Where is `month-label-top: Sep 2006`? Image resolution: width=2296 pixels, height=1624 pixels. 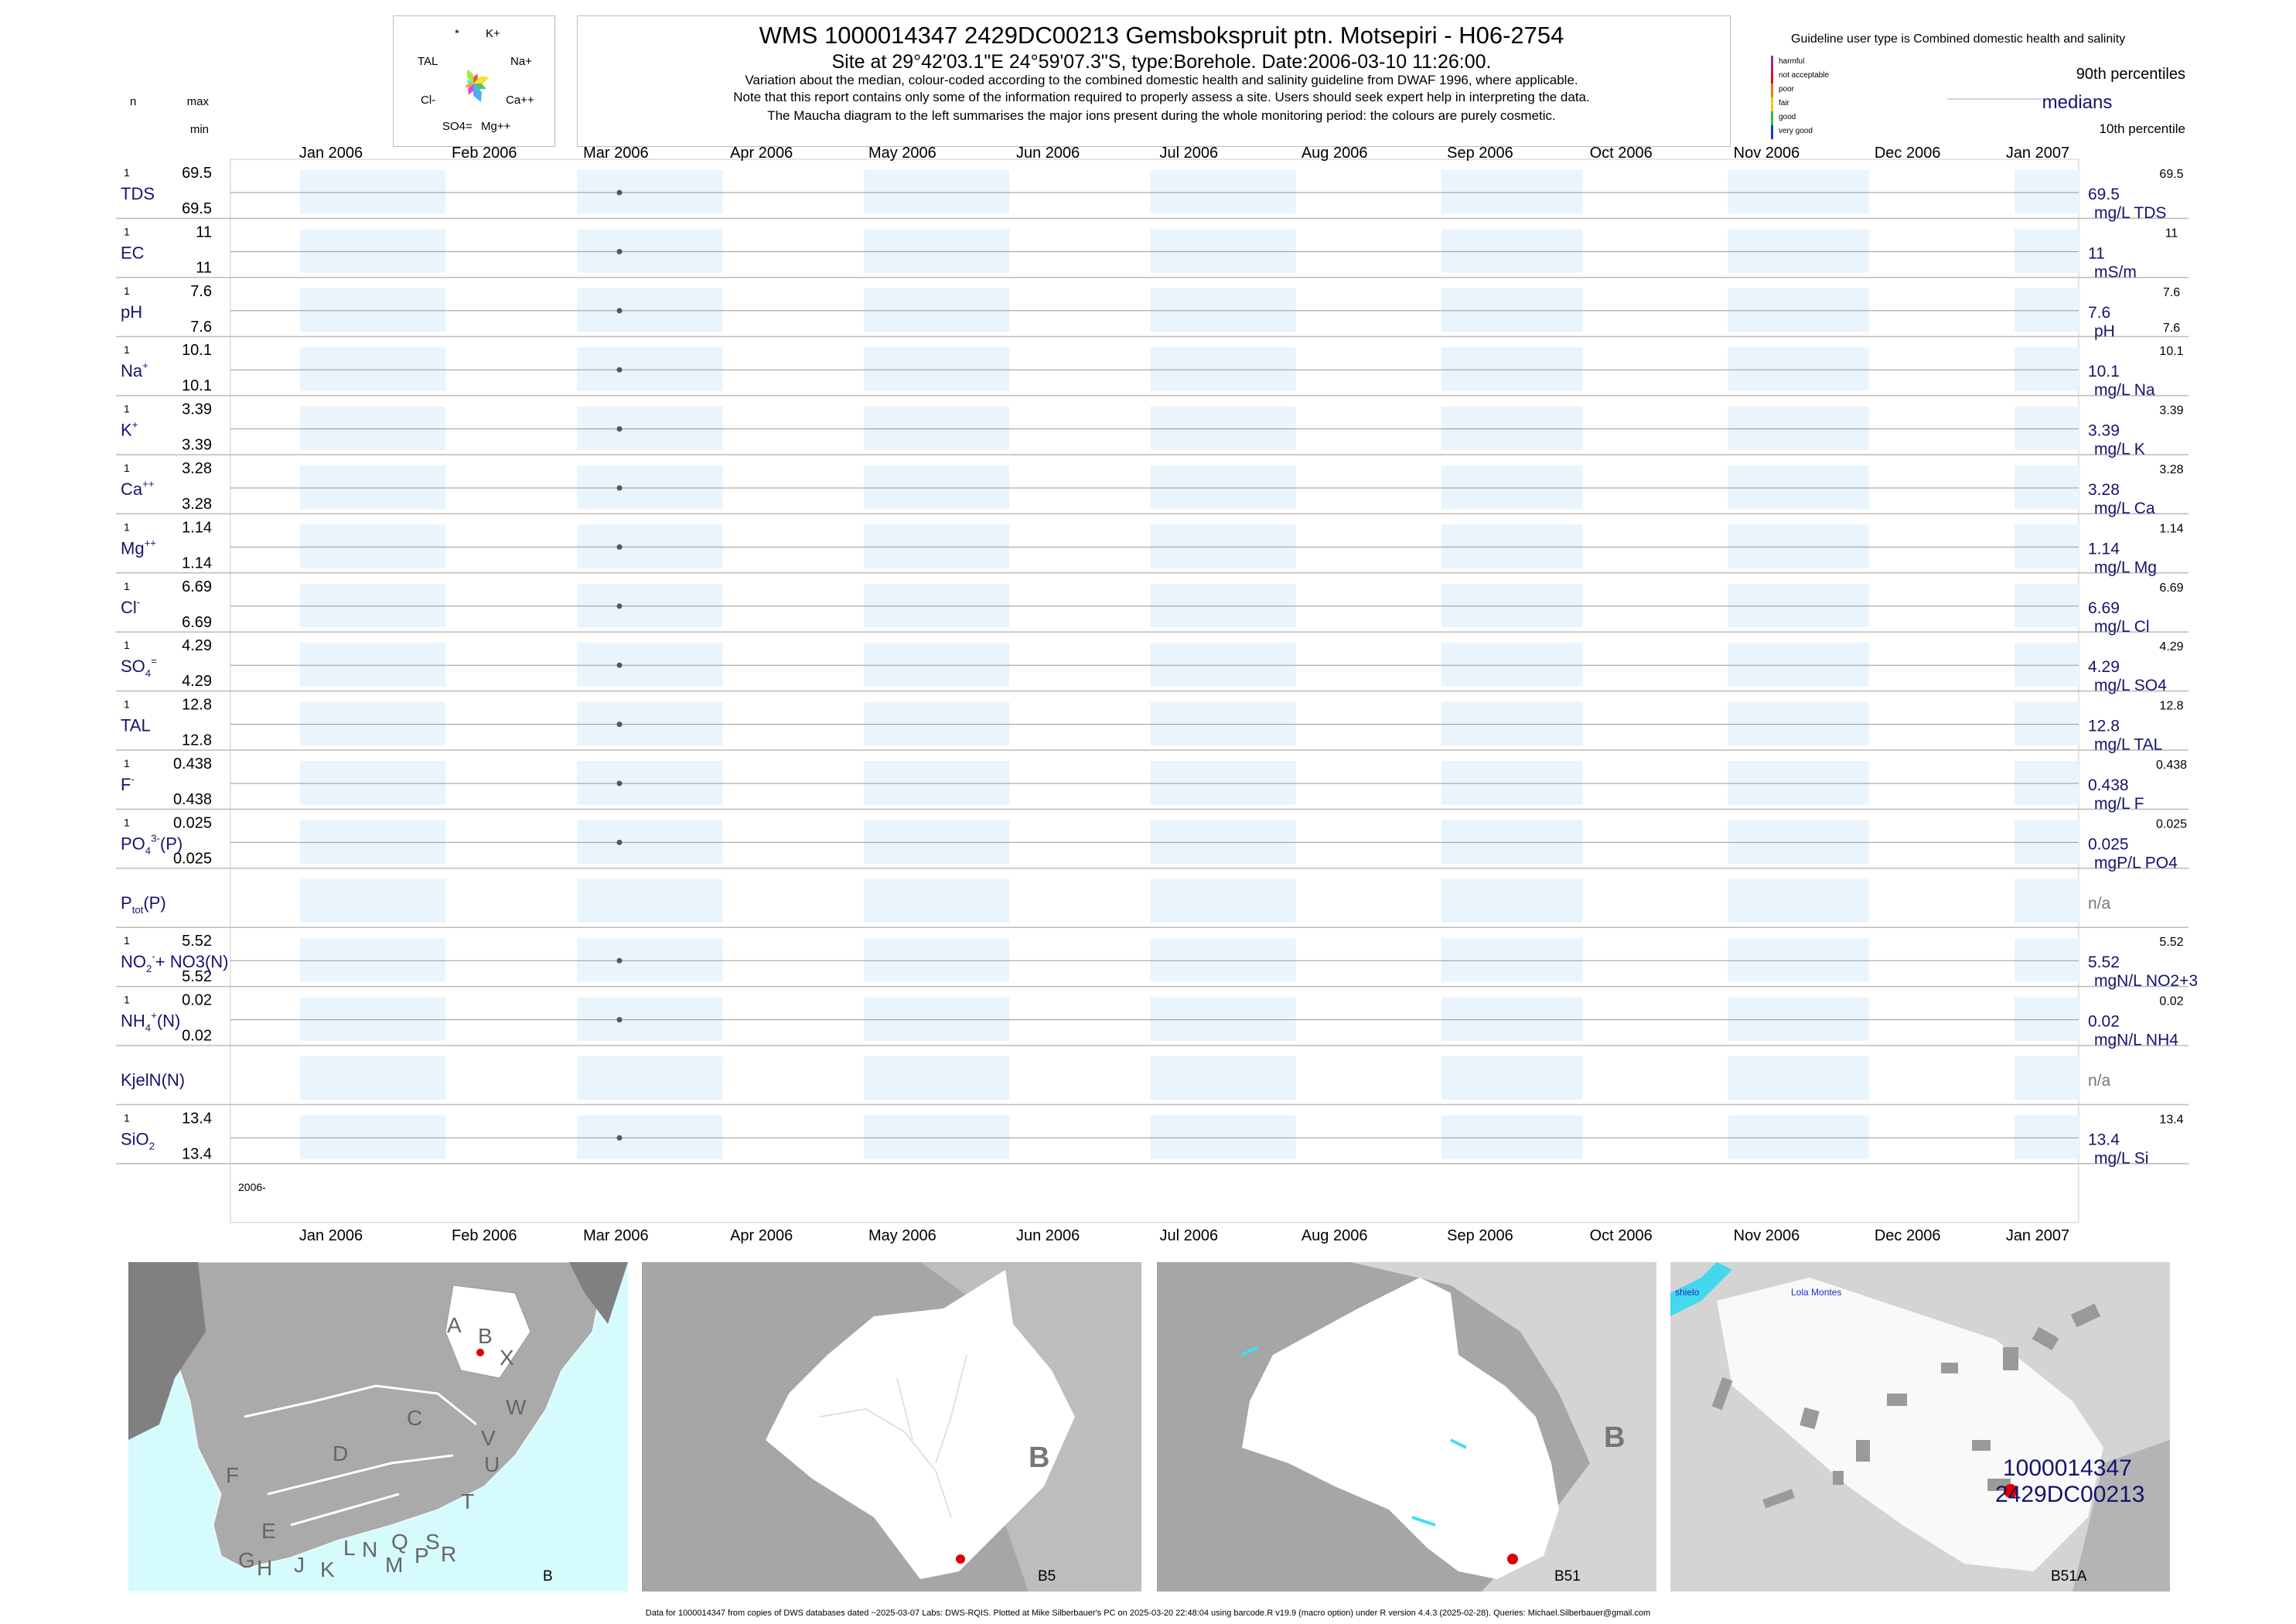
month-label-top: Sep 2006 is located at coordinates (1480, 153).